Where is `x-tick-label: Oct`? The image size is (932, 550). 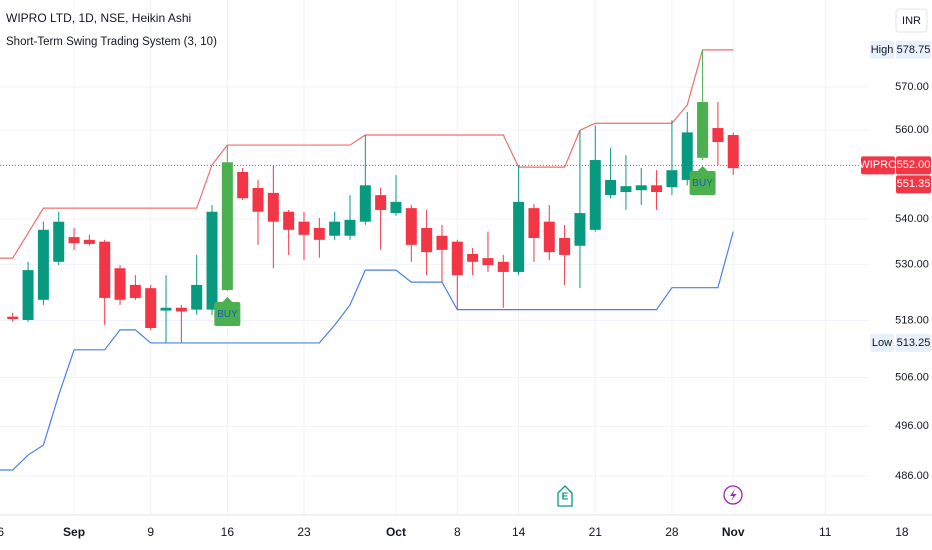 x-tick-label: Oct is located at coordinates (396, 532).